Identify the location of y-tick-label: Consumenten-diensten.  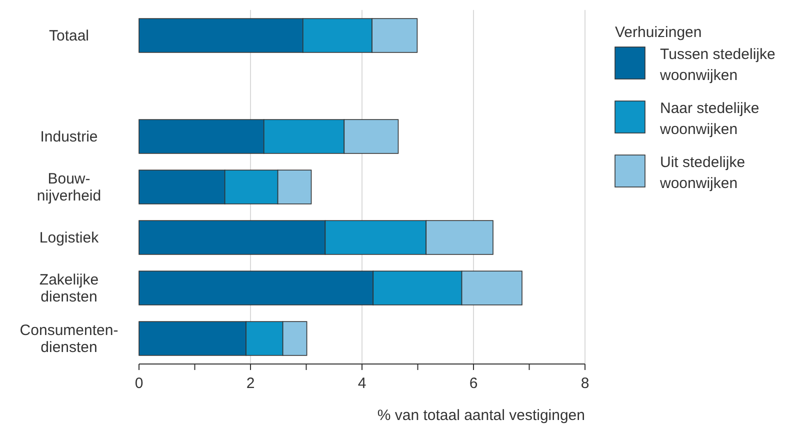
(69, 339).